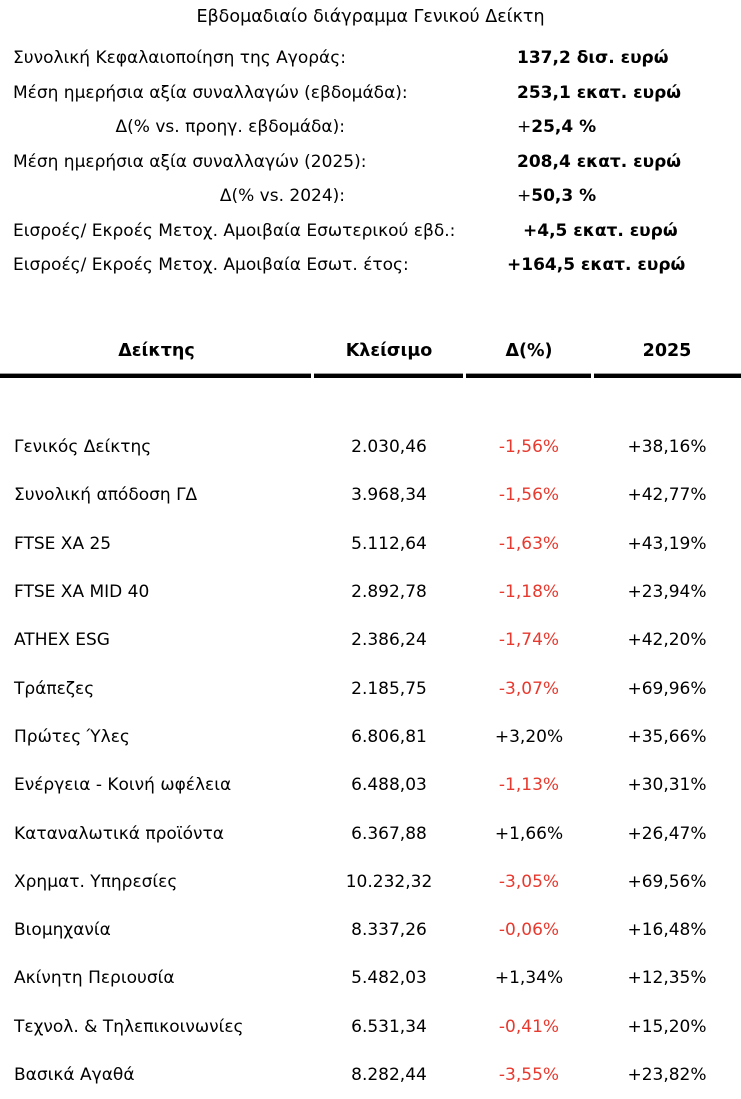  I want to click on index-name-cell: Καταναλωτικά προϊόντα, so click(119, 833).